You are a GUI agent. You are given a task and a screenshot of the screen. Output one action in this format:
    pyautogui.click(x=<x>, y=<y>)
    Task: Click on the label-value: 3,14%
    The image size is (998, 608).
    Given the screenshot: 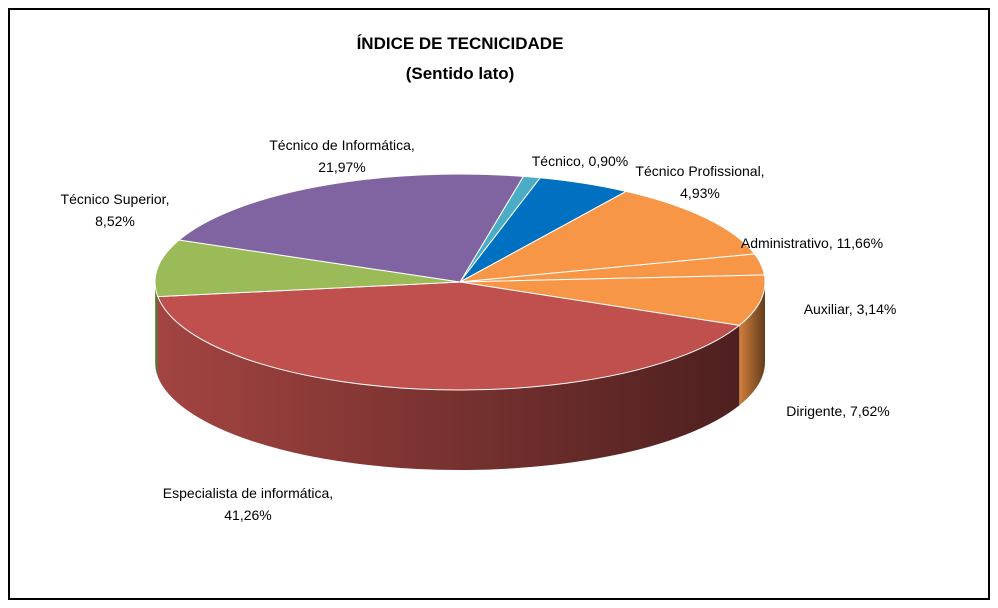 What is the action you would take?
    pyautogui.click(x=876, y=309)
    